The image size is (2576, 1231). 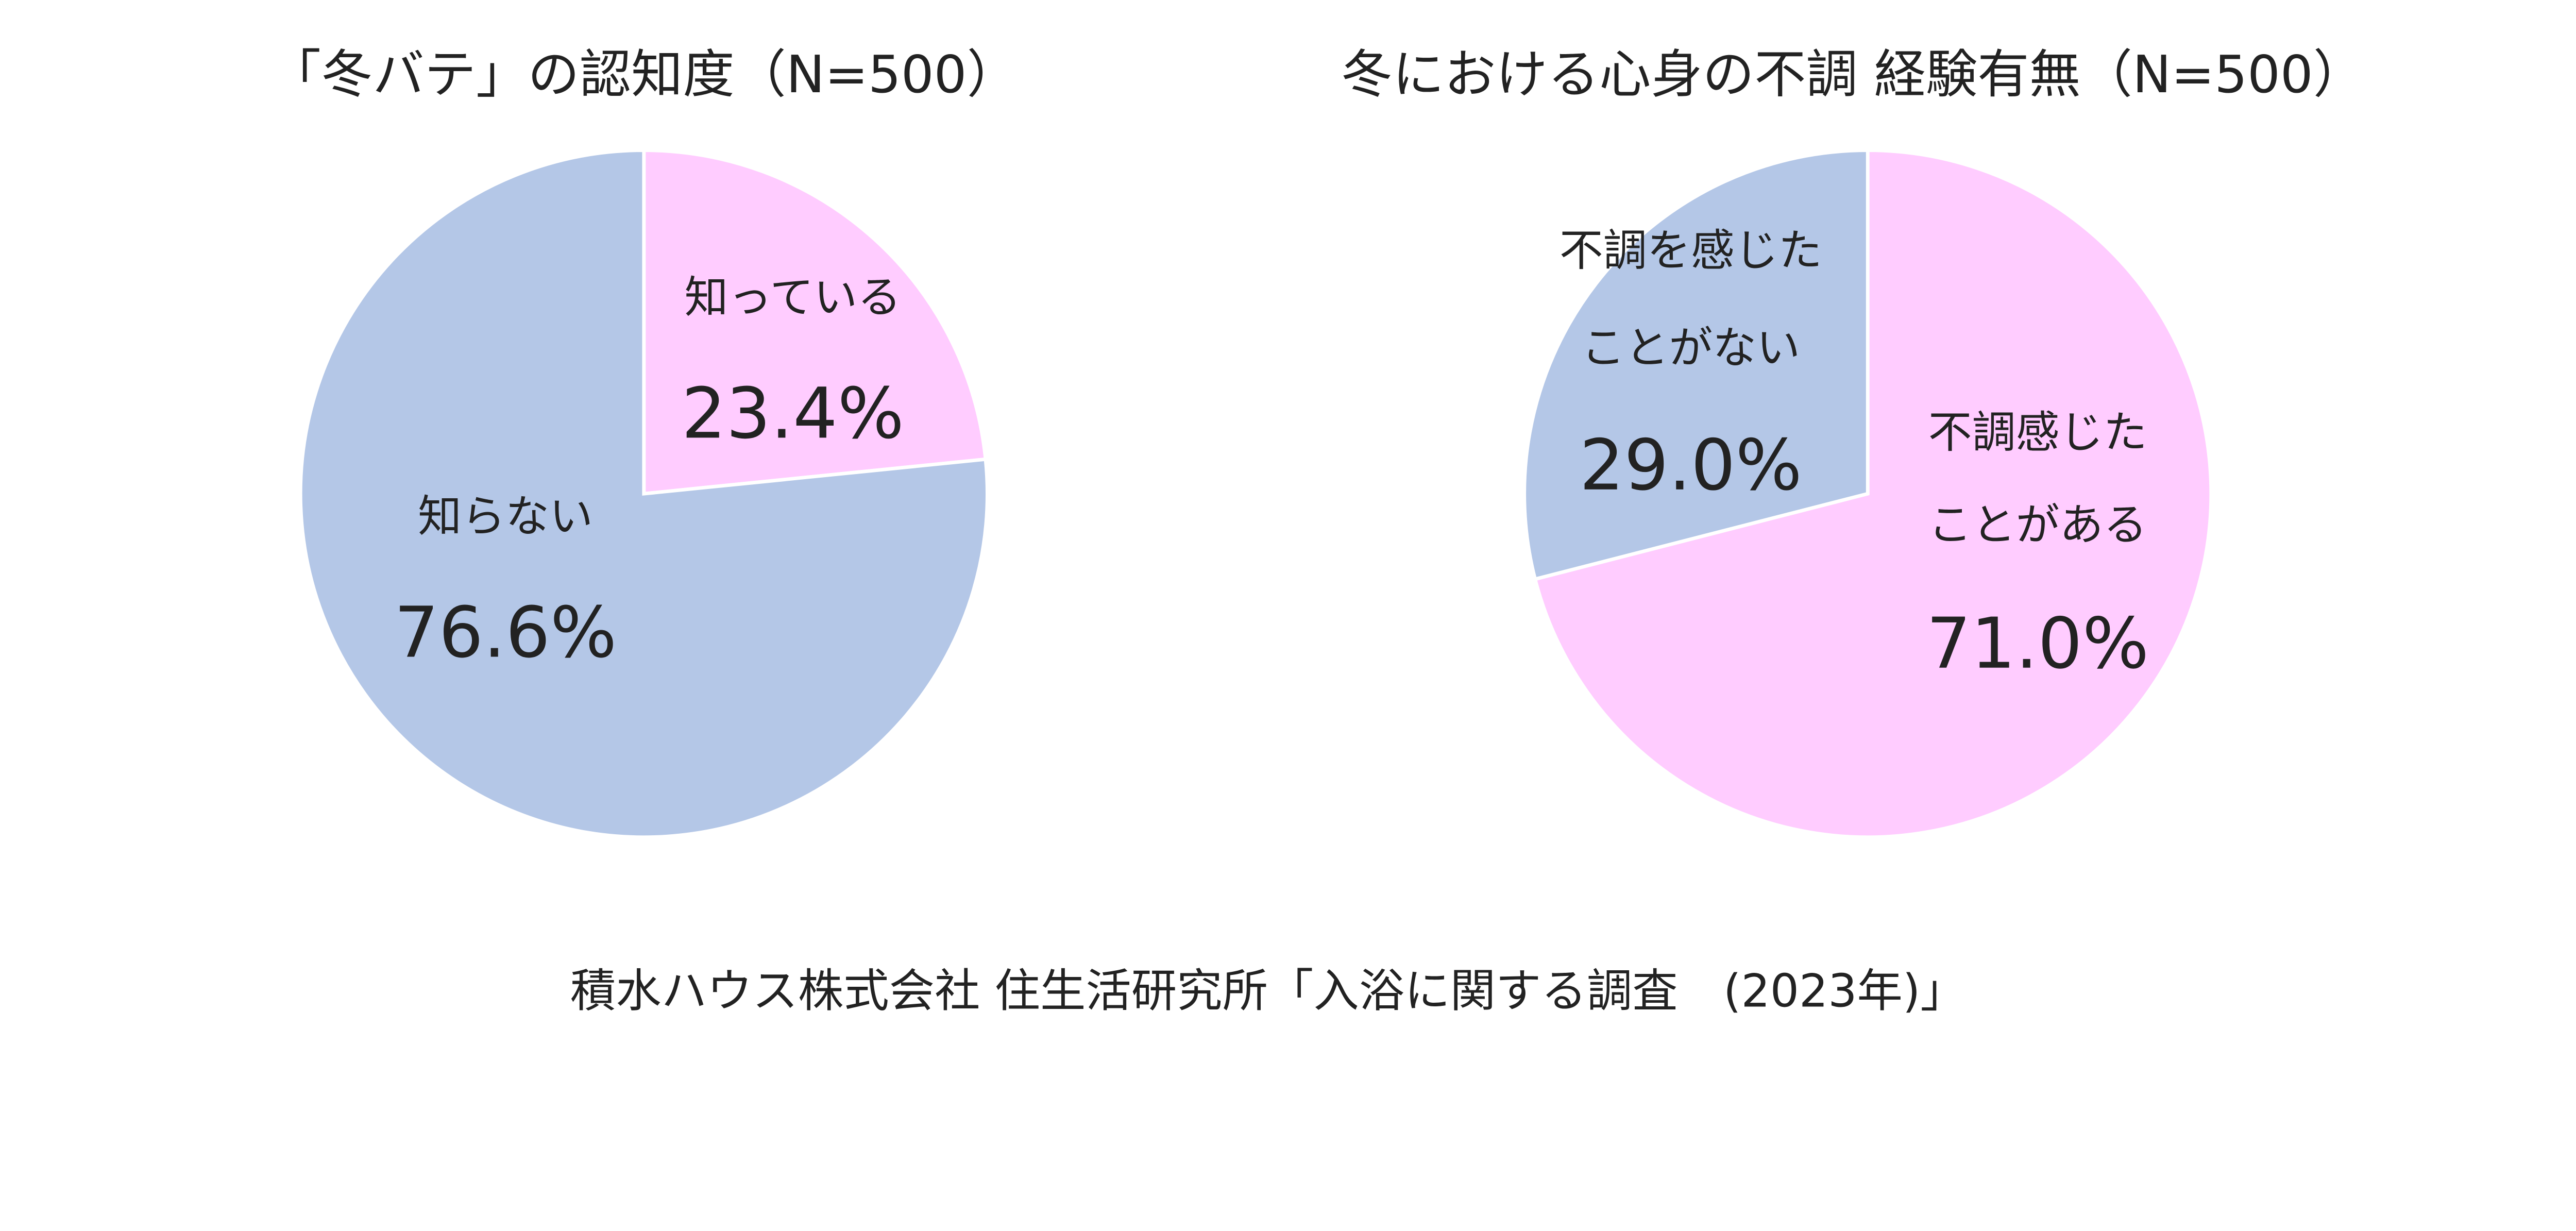 What do you see at coordinates (1853, 75) in the screenshot?
I see `chart-2-title: 冬における心身の不調 経験有無（N=500）` at bounding box center [1853, 75].